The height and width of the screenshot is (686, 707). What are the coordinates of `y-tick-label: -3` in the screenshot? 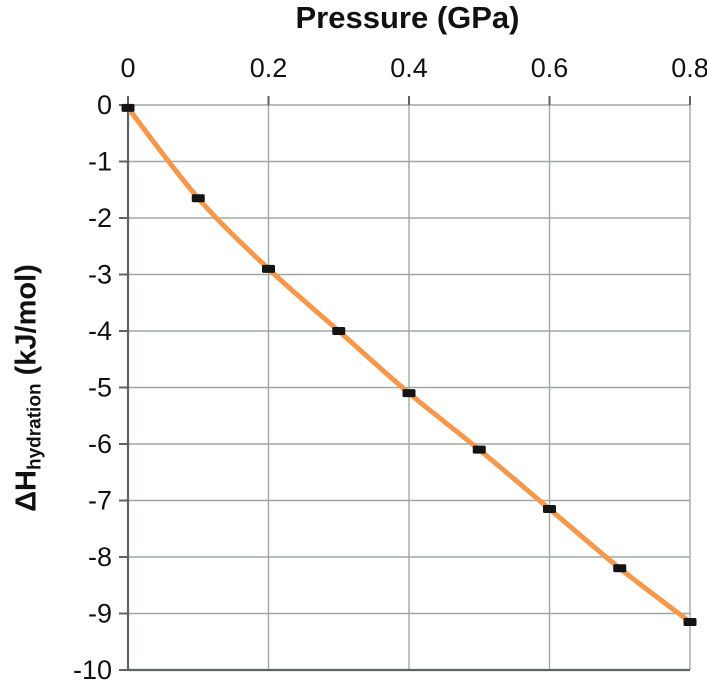 It's located at (100, 275).